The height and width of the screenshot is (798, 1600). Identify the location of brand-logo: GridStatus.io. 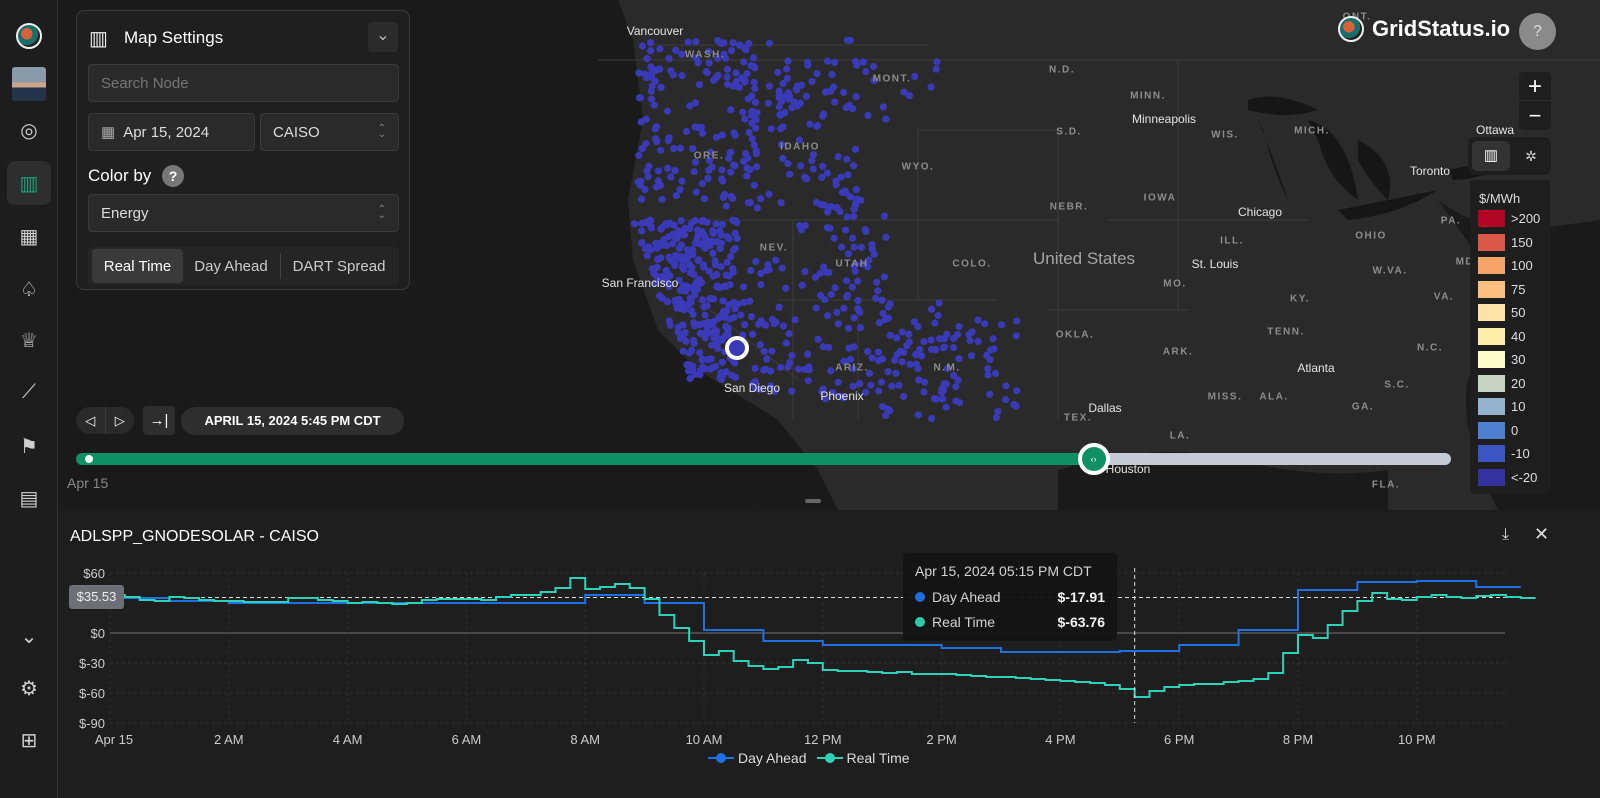
(1424, 29).